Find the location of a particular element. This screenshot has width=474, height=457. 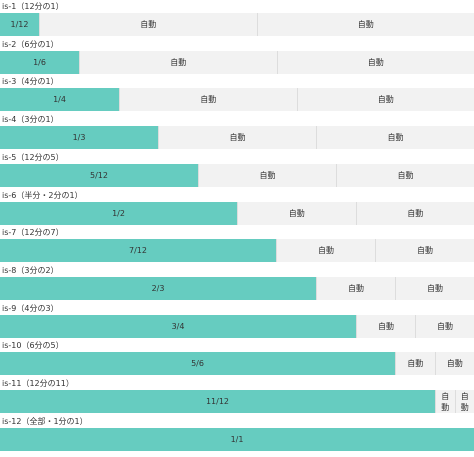

fixed-column: 1/6 is located at coordinates (39, 62).